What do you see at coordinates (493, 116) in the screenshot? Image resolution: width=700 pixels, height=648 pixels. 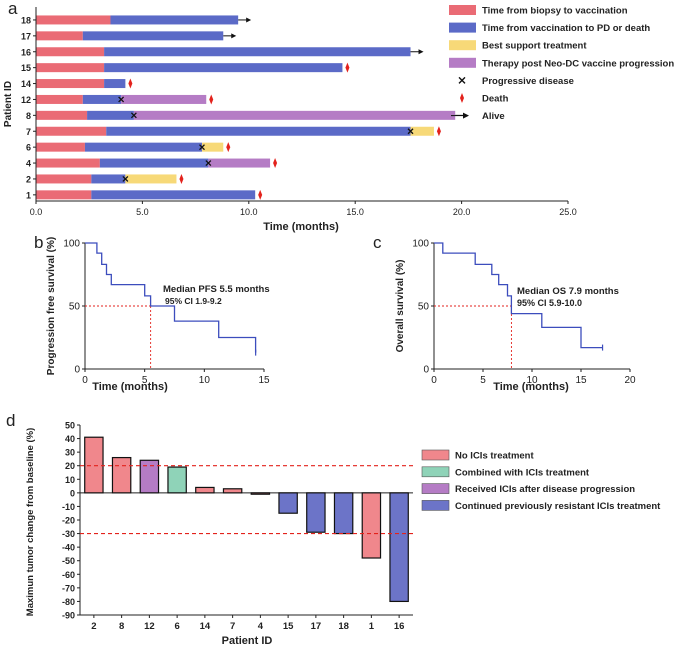 I see `legend-label: Alive` at bounding box center [493, 116].